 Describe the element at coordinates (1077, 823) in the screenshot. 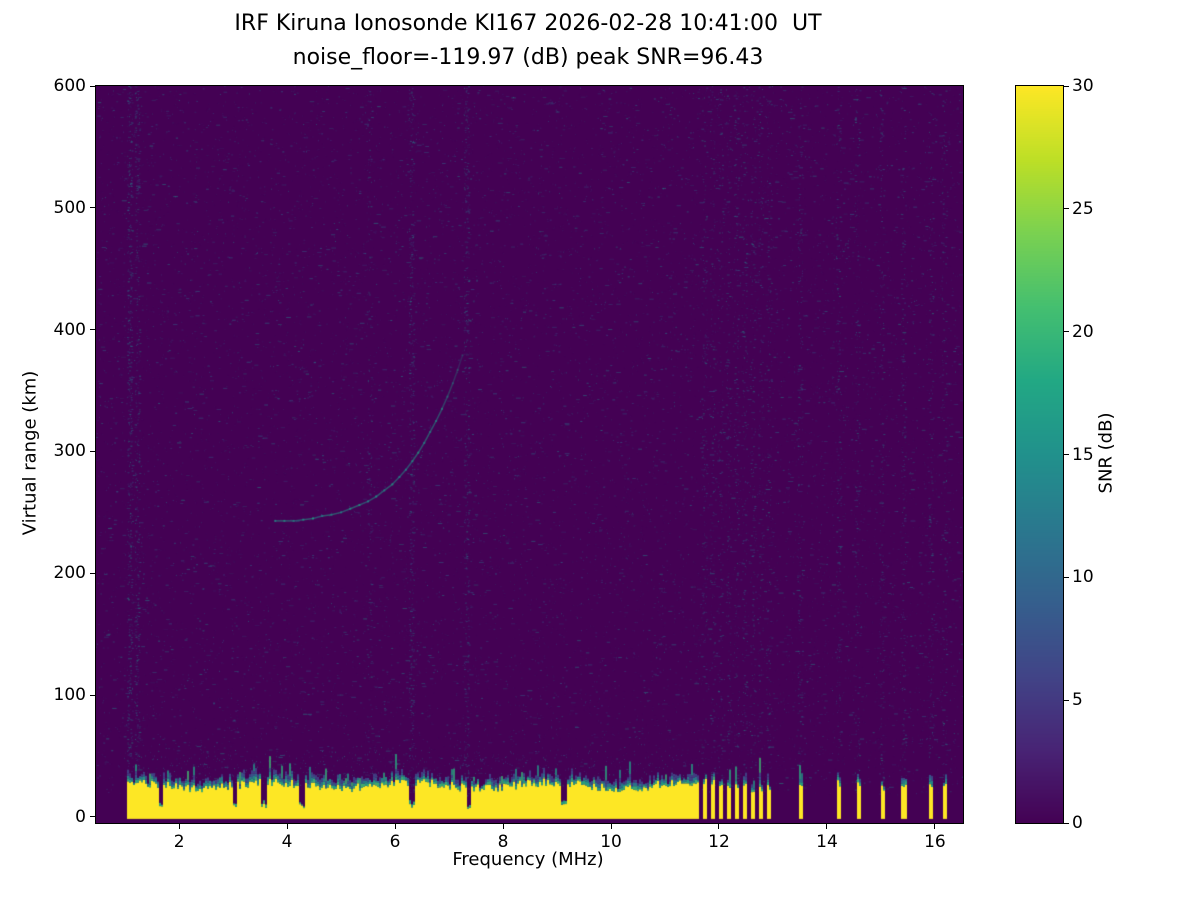

I see `colorbar-tick-label: 0` at that location.